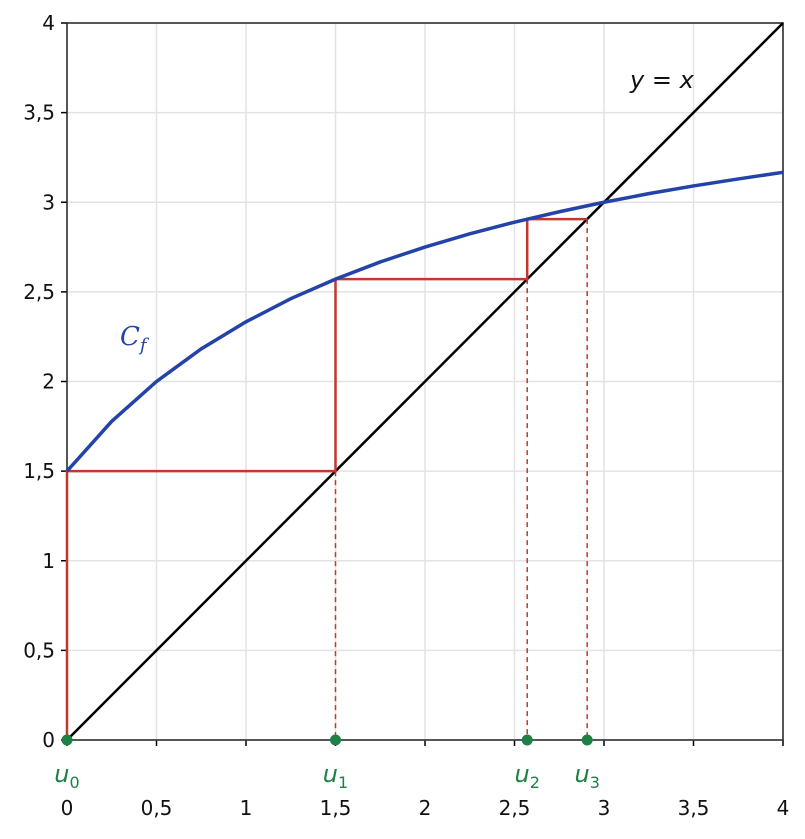 Image resolution: width=805 pixels, height=839 pixels. What do you see at coordinates (39, 292) in the screenshot?
I see `y-tick-label: 2,5` at bounding box center [39, 292].